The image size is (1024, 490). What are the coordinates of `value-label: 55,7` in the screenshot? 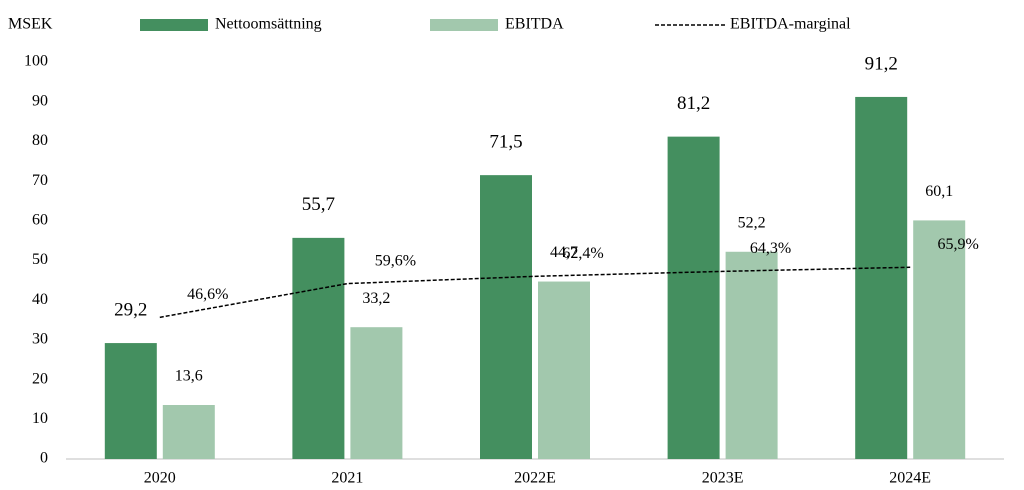 It's located at (318, 204).